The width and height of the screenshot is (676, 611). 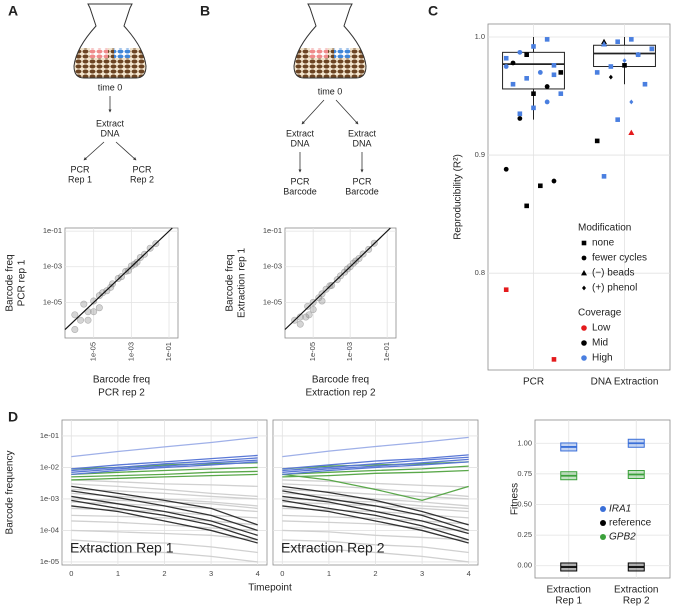 What do you see at coordinates (622, 537) in the screenshot?
I see `legend-label: GPB2` at bounding box center [622, 537].